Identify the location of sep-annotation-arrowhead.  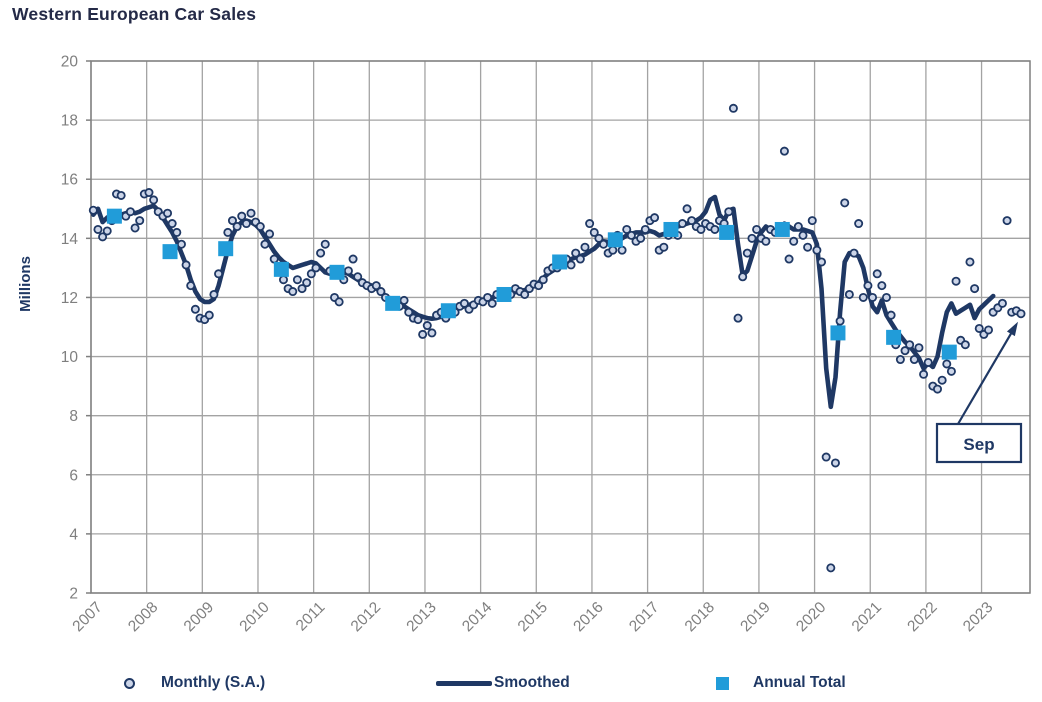
(1012, 329).